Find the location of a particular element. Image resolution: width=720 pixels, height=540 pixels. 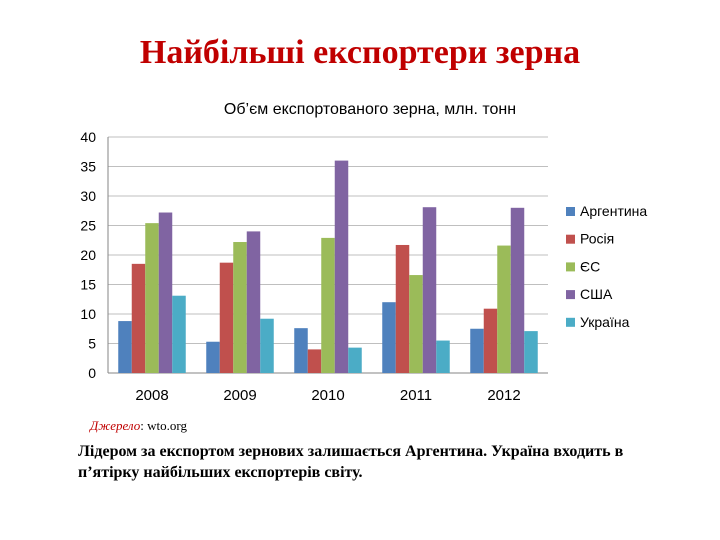

x-axis-ticks: 2008 2009 2010 2011 2012 is located at coordinates (327, 395).